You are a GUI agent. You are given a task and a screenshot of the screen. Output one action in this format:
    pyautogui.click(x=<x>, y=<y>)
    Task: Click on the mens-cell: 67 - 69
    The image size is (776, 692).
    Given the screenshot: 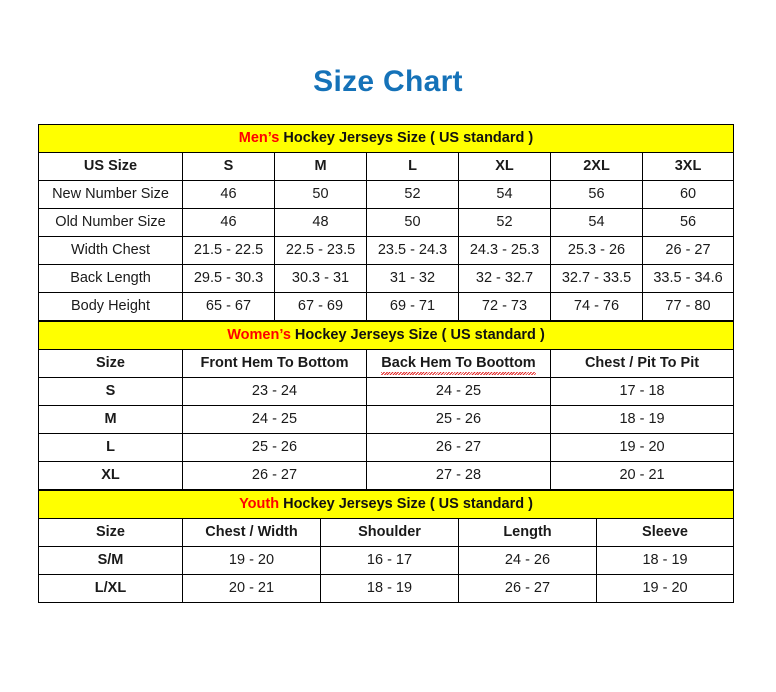 What is the action you would take?
    pyautogui.click(x=320, y=306)
    